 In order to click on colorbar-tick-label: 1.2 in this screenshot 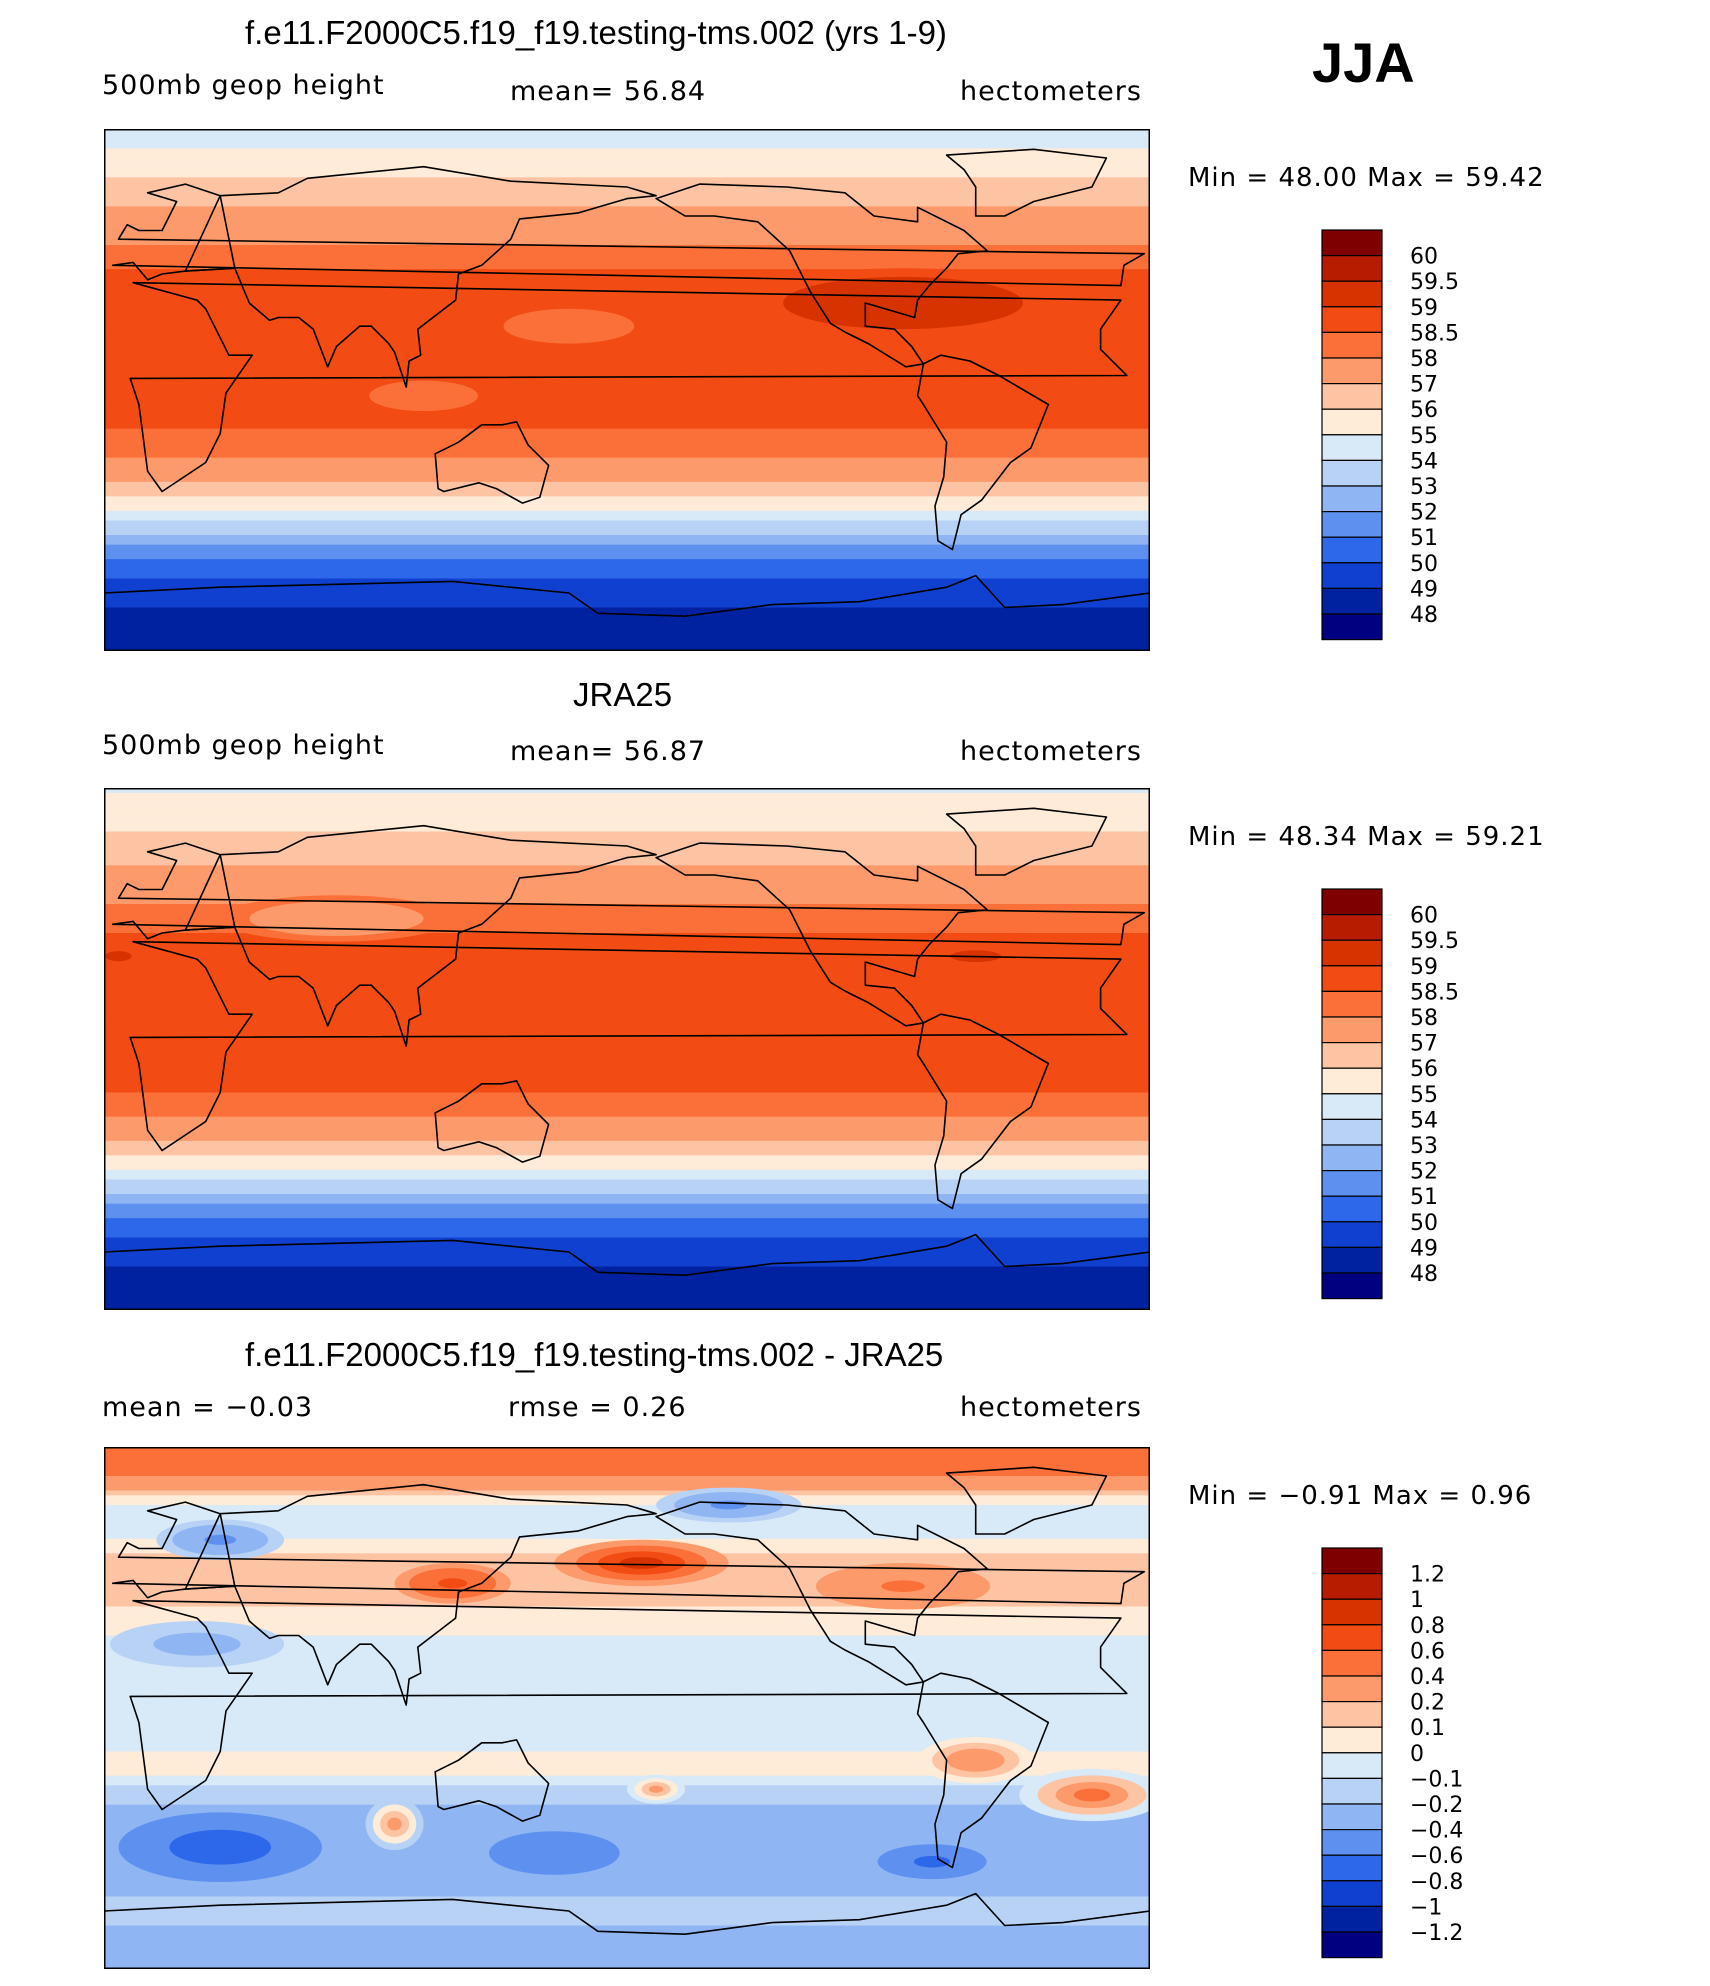, I will do `click(1427, 1575)`.